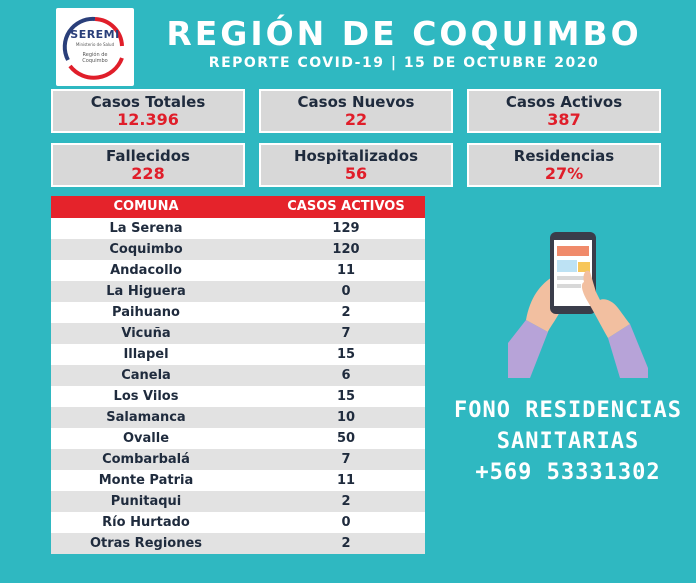 This screenshot has width=696, height=583. What do you see at coordinates (564, 173) in the screenshot?
I see `stat-value: 27%` at bounding box center [564, 173].